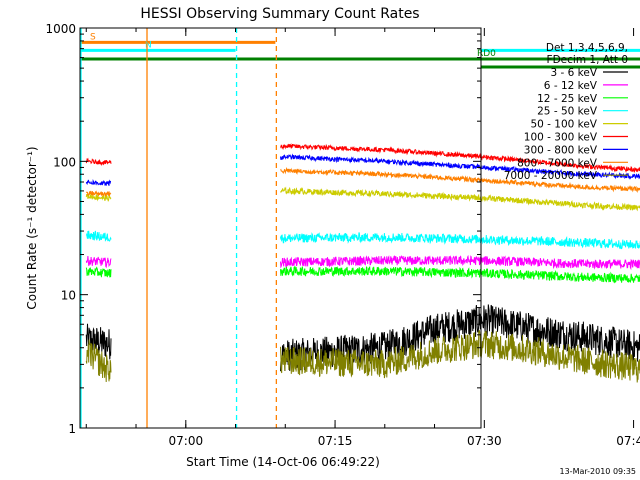  I want to click on legend-label: 800 - 7000 keV, so click(557, 163).